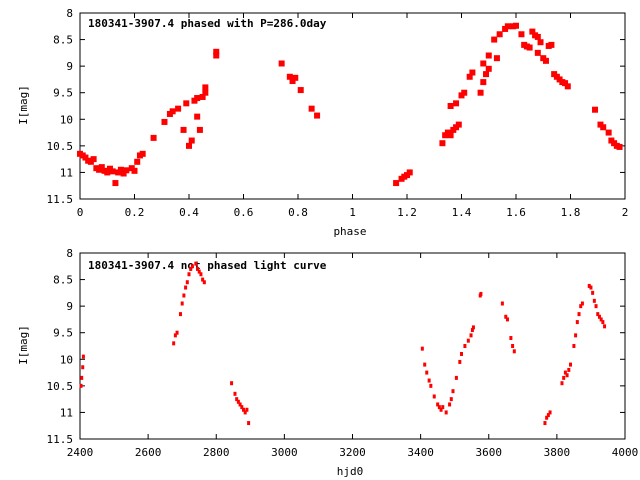 This screenshot has height=480, width=640. I want to click on x-tick-label: 0.2, so click(135, 212).